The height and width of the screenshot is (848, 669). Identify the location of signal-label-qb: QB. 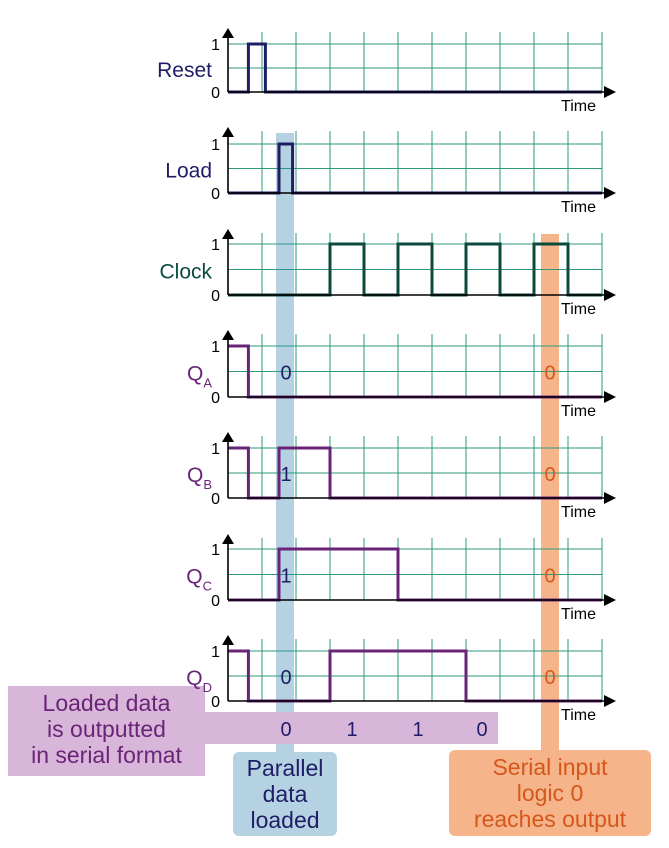
(199, 478).